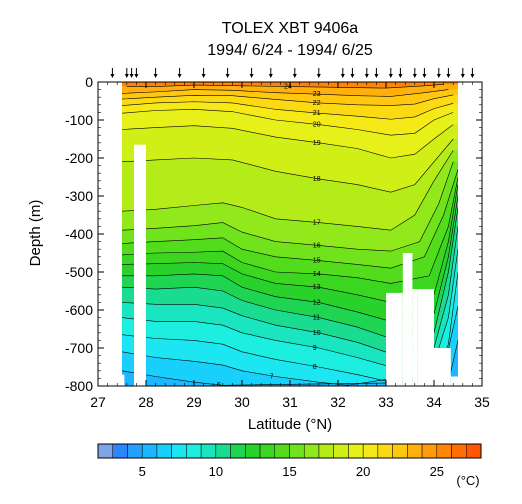  What do you see at coordinates (79, 158) in the screenshot?
I see `y-tick-label: -200` at bounding box center [79, 158].